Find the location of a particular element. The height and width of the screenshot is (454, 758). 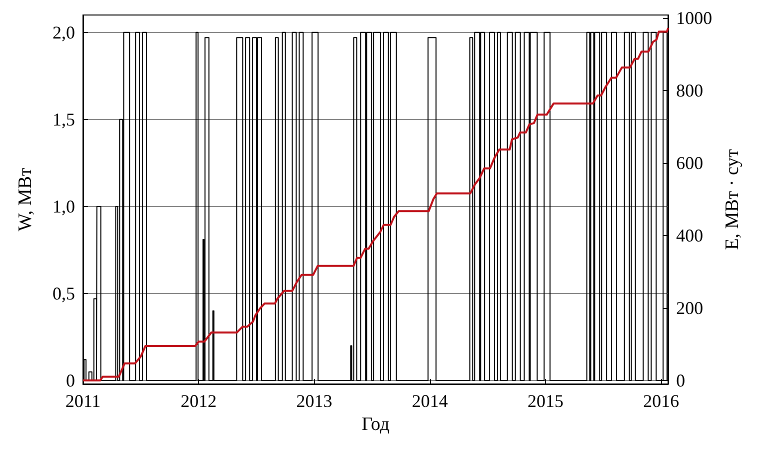

y-tick-label: 0 is located at coordinates (70, 380).